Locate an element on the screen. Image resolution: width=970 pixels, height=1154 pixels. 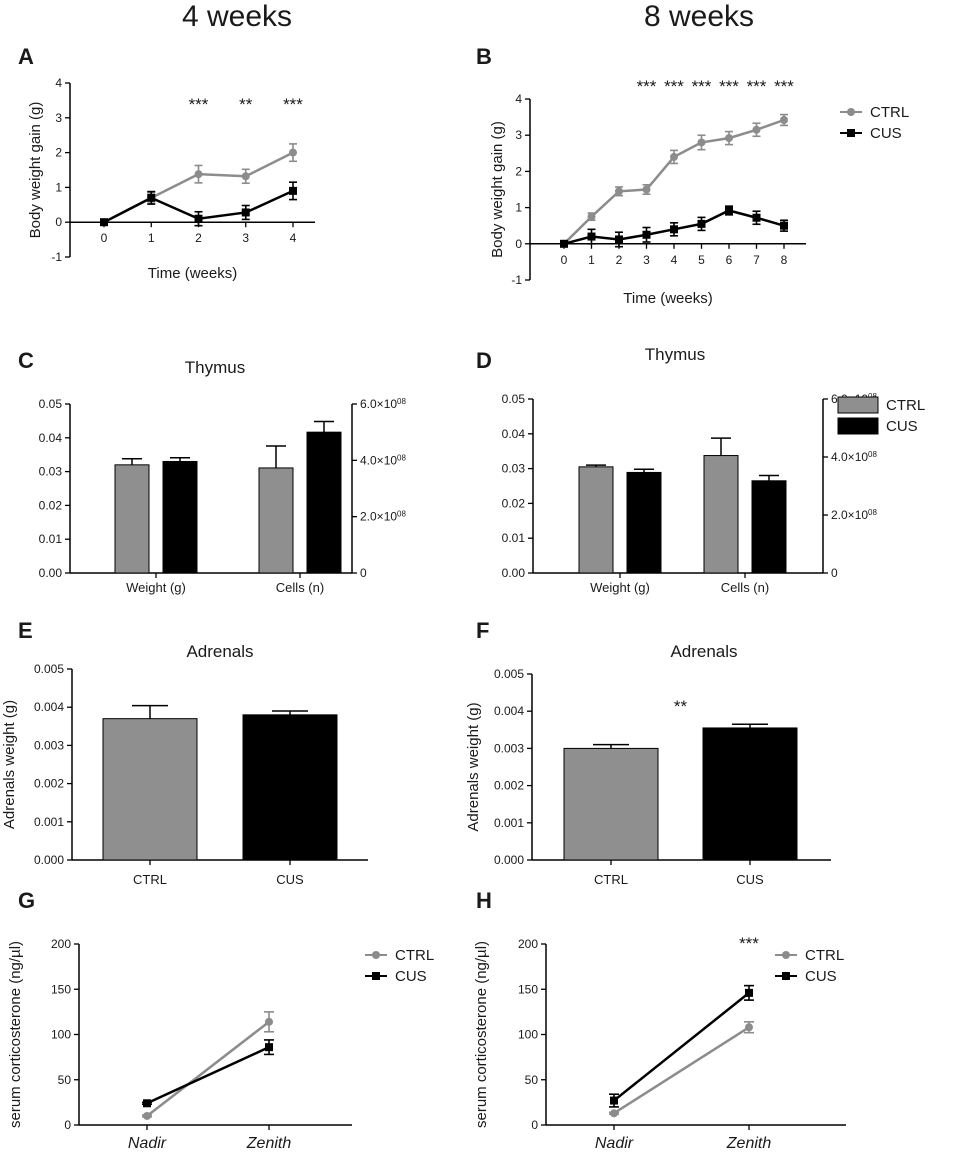
bar-cus-f is located at coordinates (750, 794).